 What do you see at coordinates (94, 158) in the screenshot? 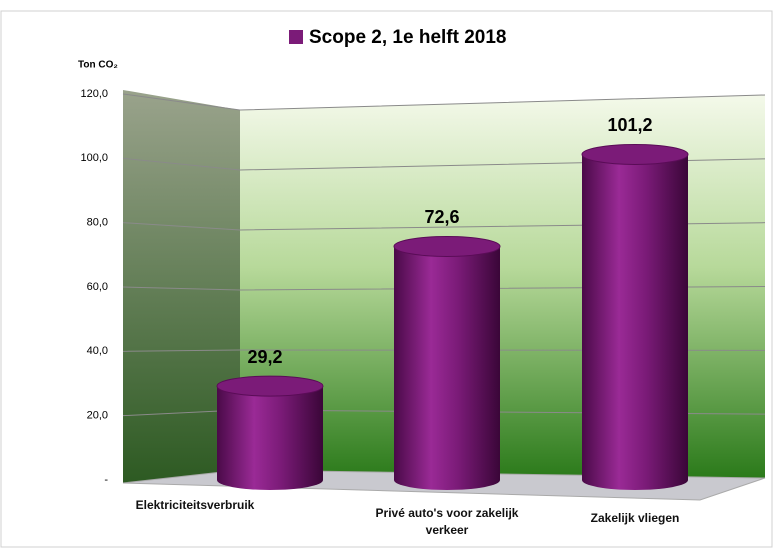
I see `y-tick-label: 100,0` at bounding box center [94, 158].